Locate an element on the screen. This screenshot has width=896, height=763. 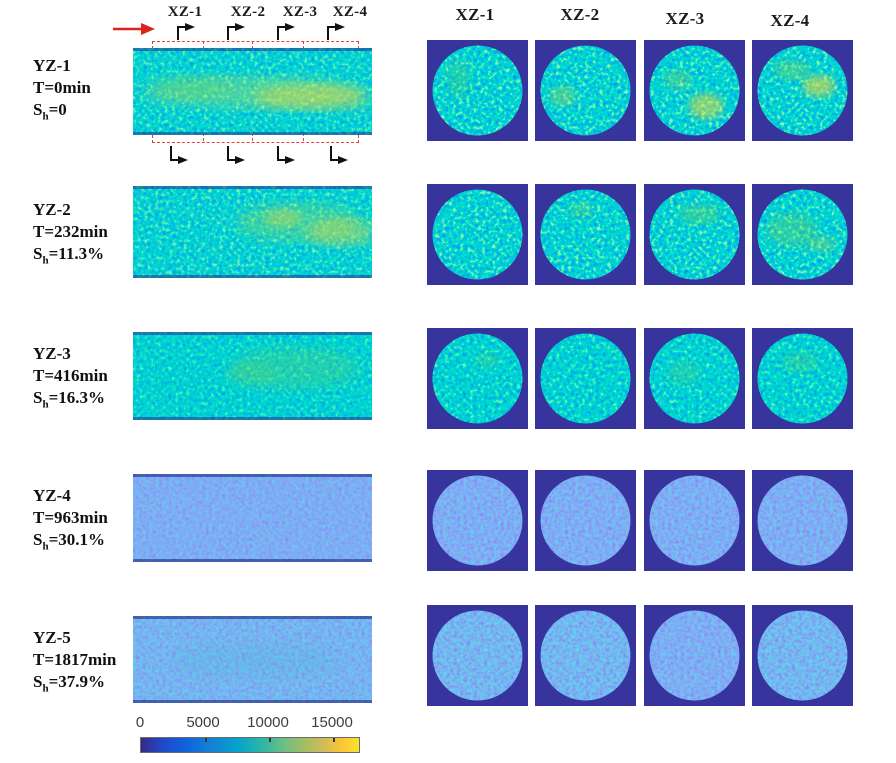
xz-cell-r3c1 is located at coordinates (477, 378).